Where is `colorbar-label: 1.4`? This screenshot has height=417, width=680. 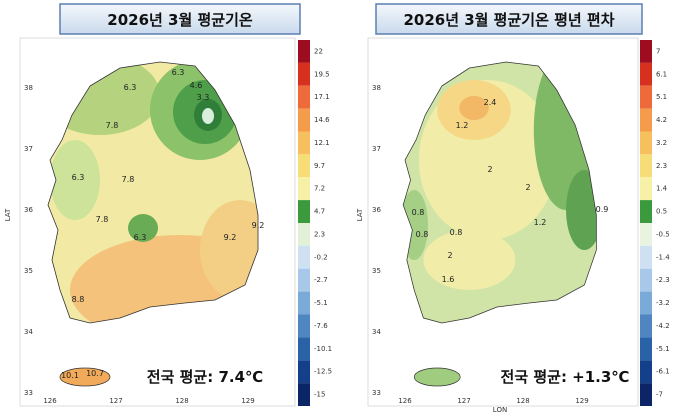
colorbar-label: 1.4 is located at coordinates (662, 189).